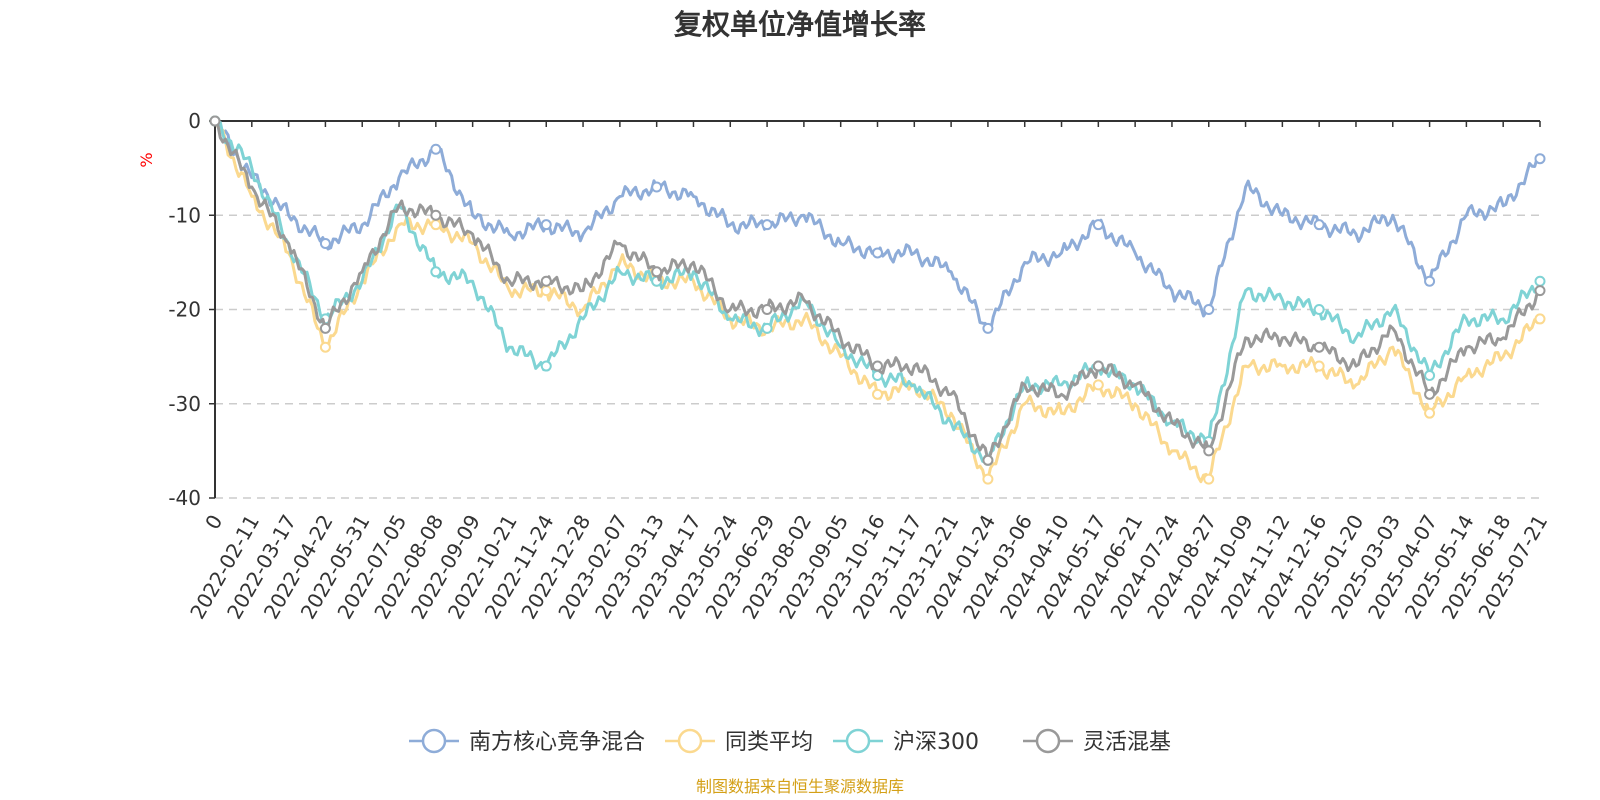  What do you see at coordinates (184, 215) in the screenshot?
I see `y-tick-label: -10` at bounding box center [184, 215].